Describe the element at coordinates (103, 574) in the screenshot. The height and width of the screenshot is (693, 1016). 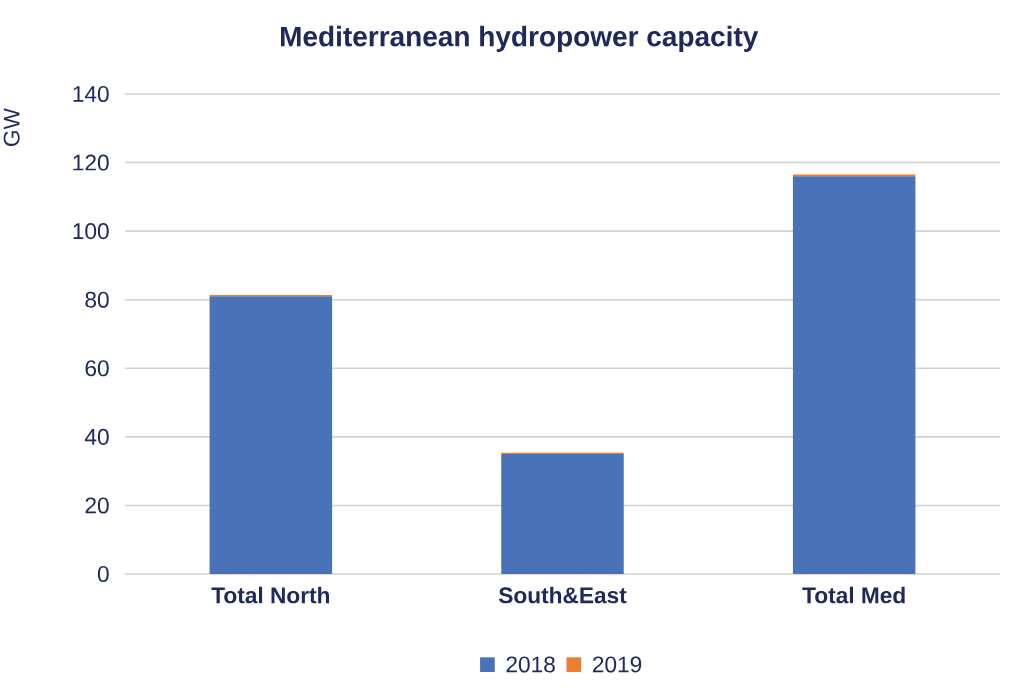
I see `y-tick-label: 0` at that location.